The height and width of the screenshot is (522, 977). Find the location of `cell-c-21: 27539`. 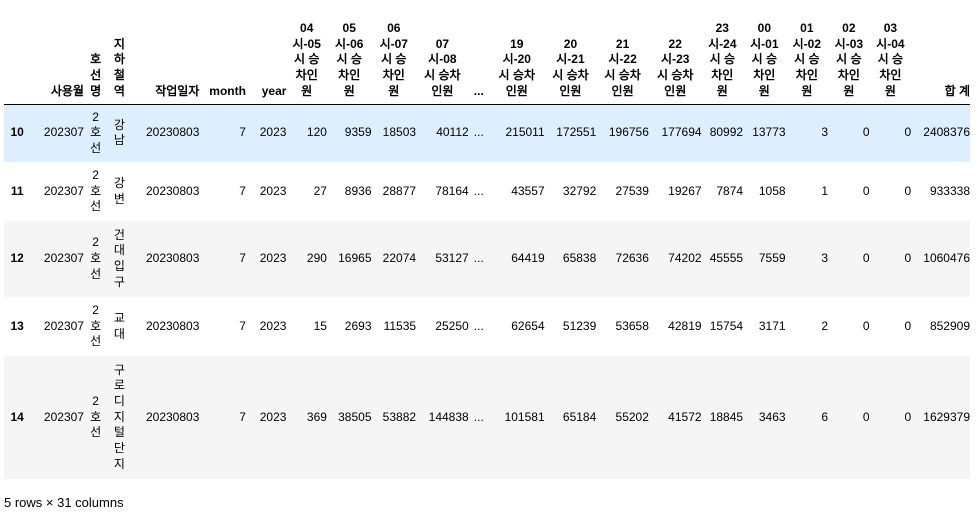

cell-c-21: 27539 is located at coordinates (632, 190).